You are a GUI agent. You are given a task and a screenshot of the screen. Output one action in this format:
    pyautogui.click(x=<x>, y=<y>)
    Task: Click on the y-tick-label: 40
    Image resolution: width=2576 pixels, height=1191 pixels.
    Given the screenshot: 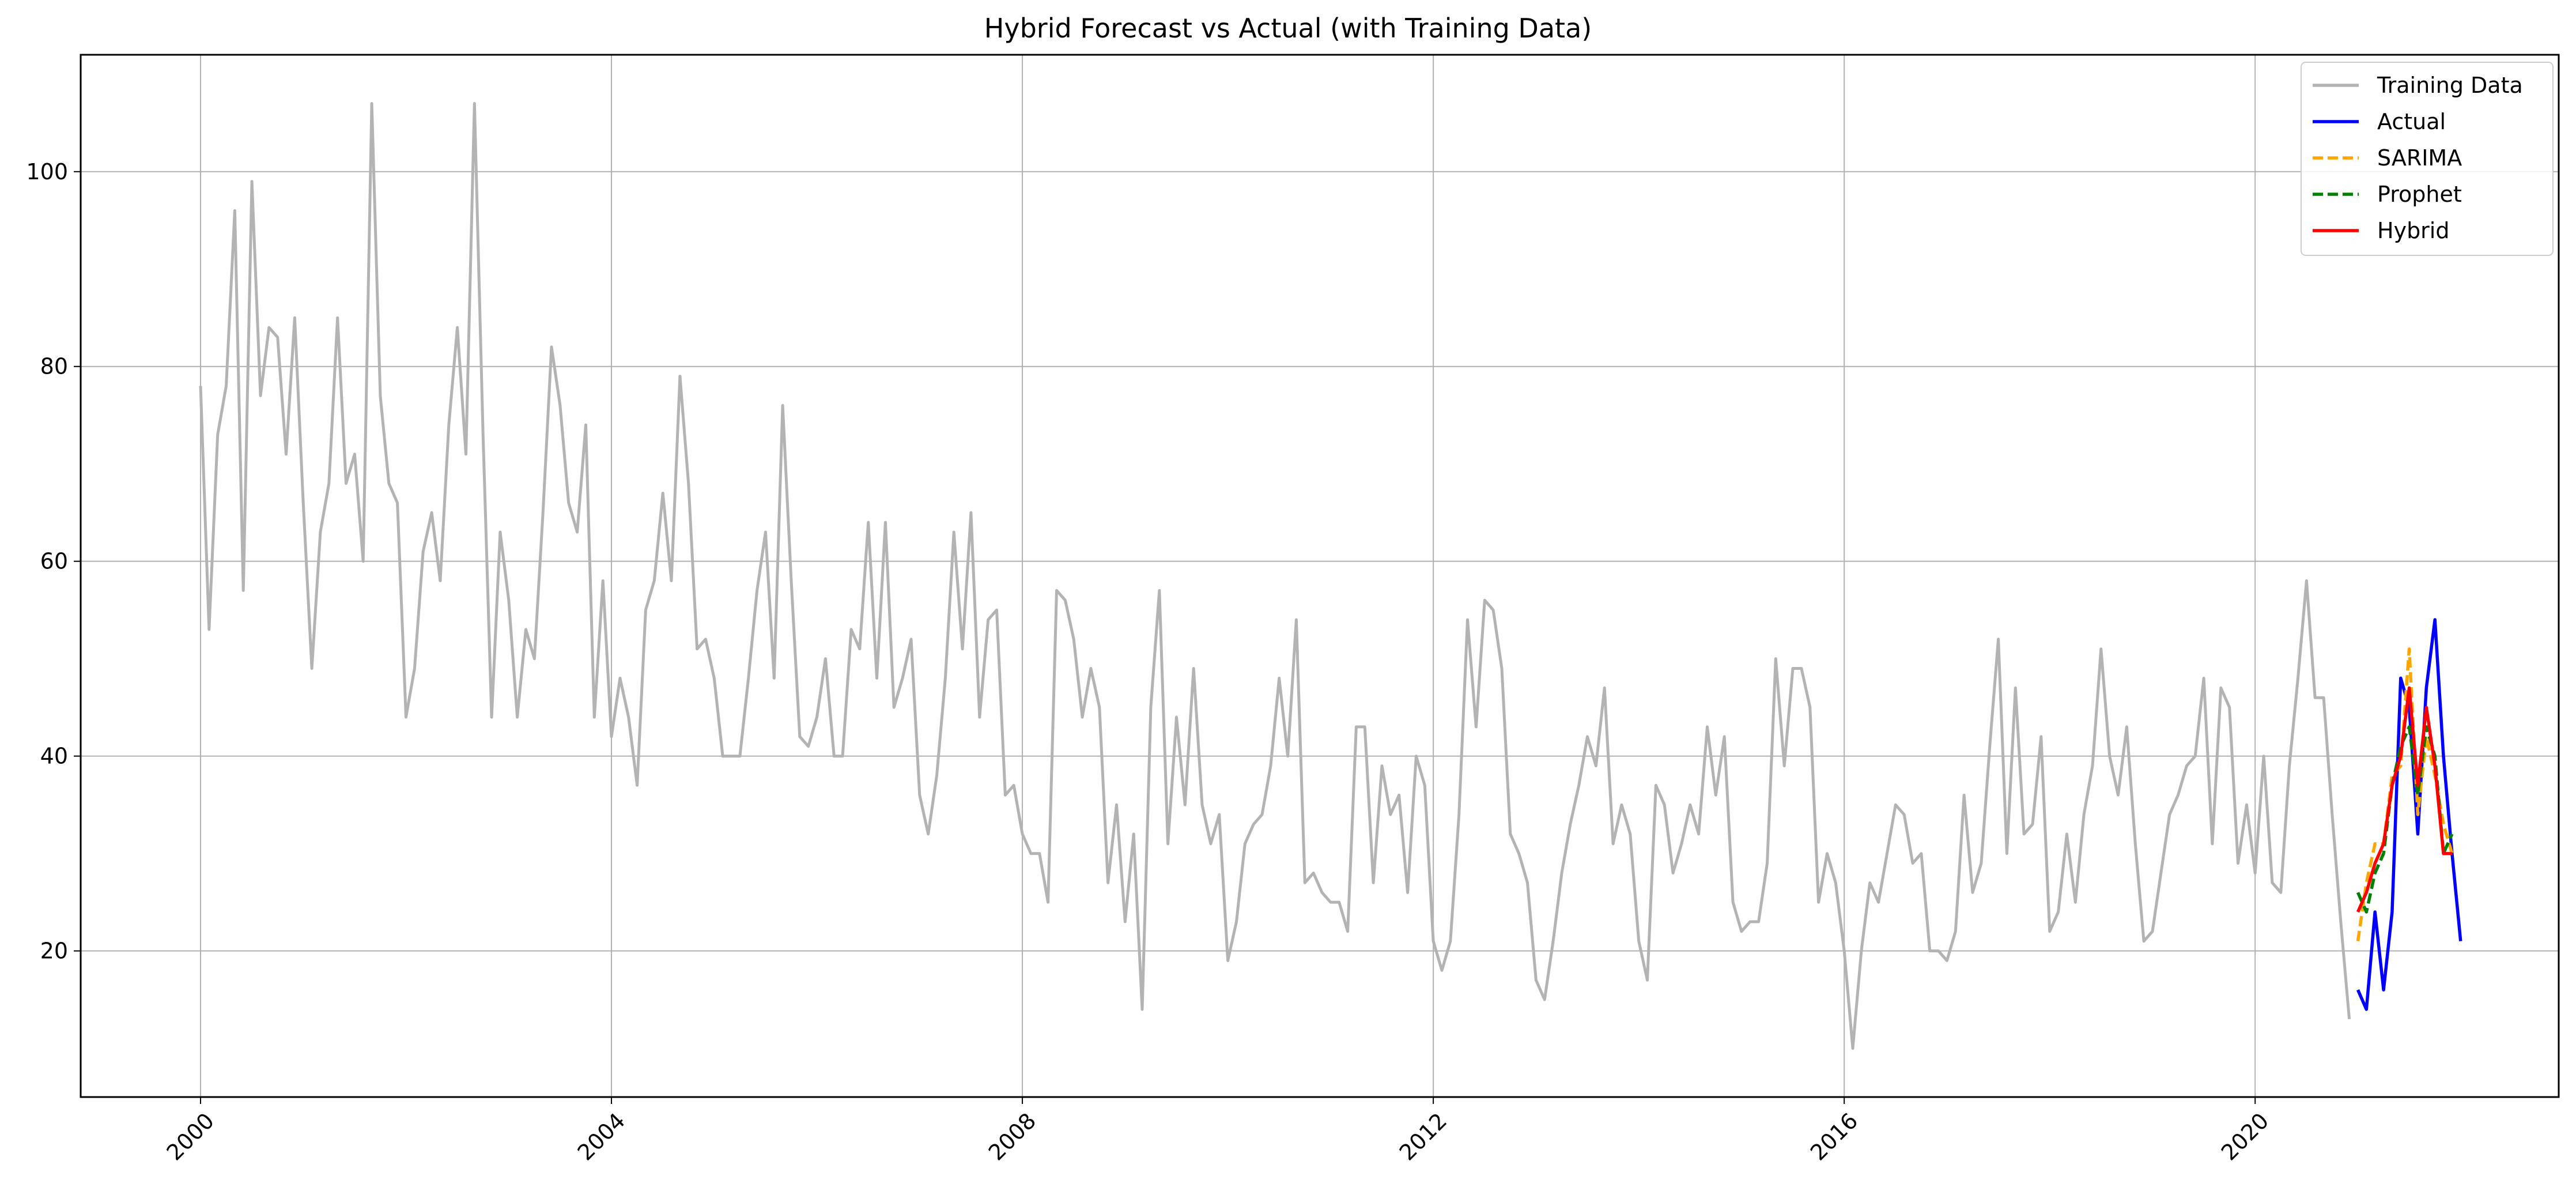 What is the action you would take?
    pyautogui.click(x=54, y=756)
    